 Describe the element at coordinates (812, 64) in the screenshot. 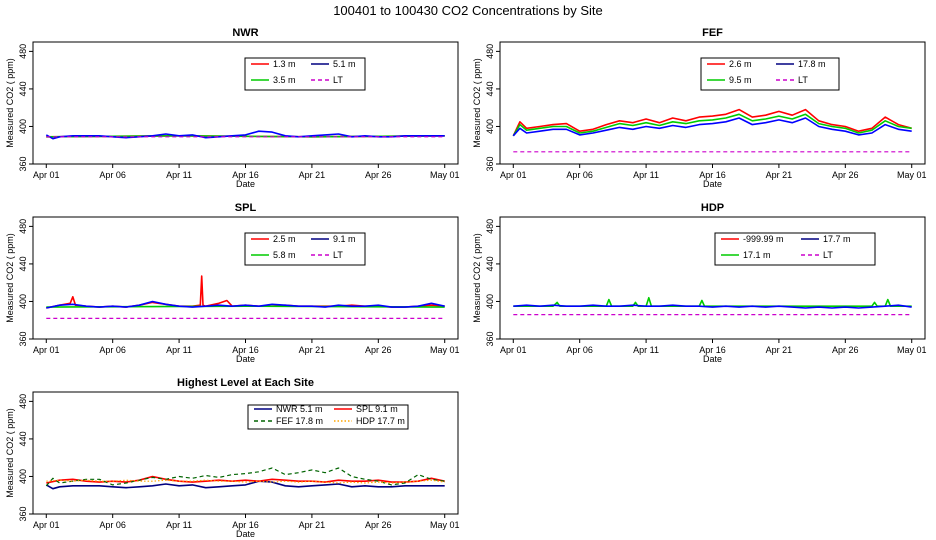

I see `legend-label: 17.8 m` at that location.